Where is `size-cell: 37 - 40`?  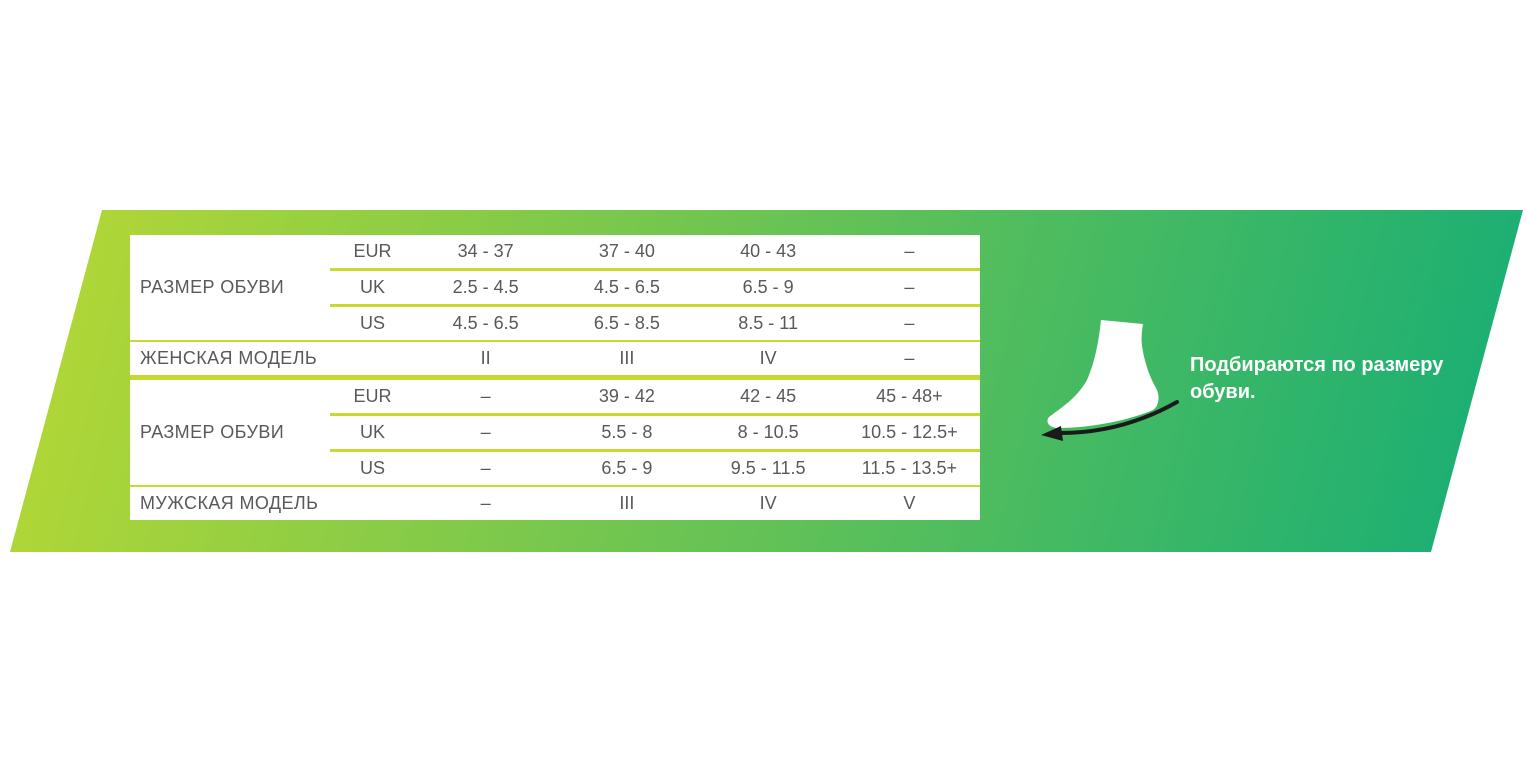
size-cell: 37 - 40 is located at coordinates (626, 251).